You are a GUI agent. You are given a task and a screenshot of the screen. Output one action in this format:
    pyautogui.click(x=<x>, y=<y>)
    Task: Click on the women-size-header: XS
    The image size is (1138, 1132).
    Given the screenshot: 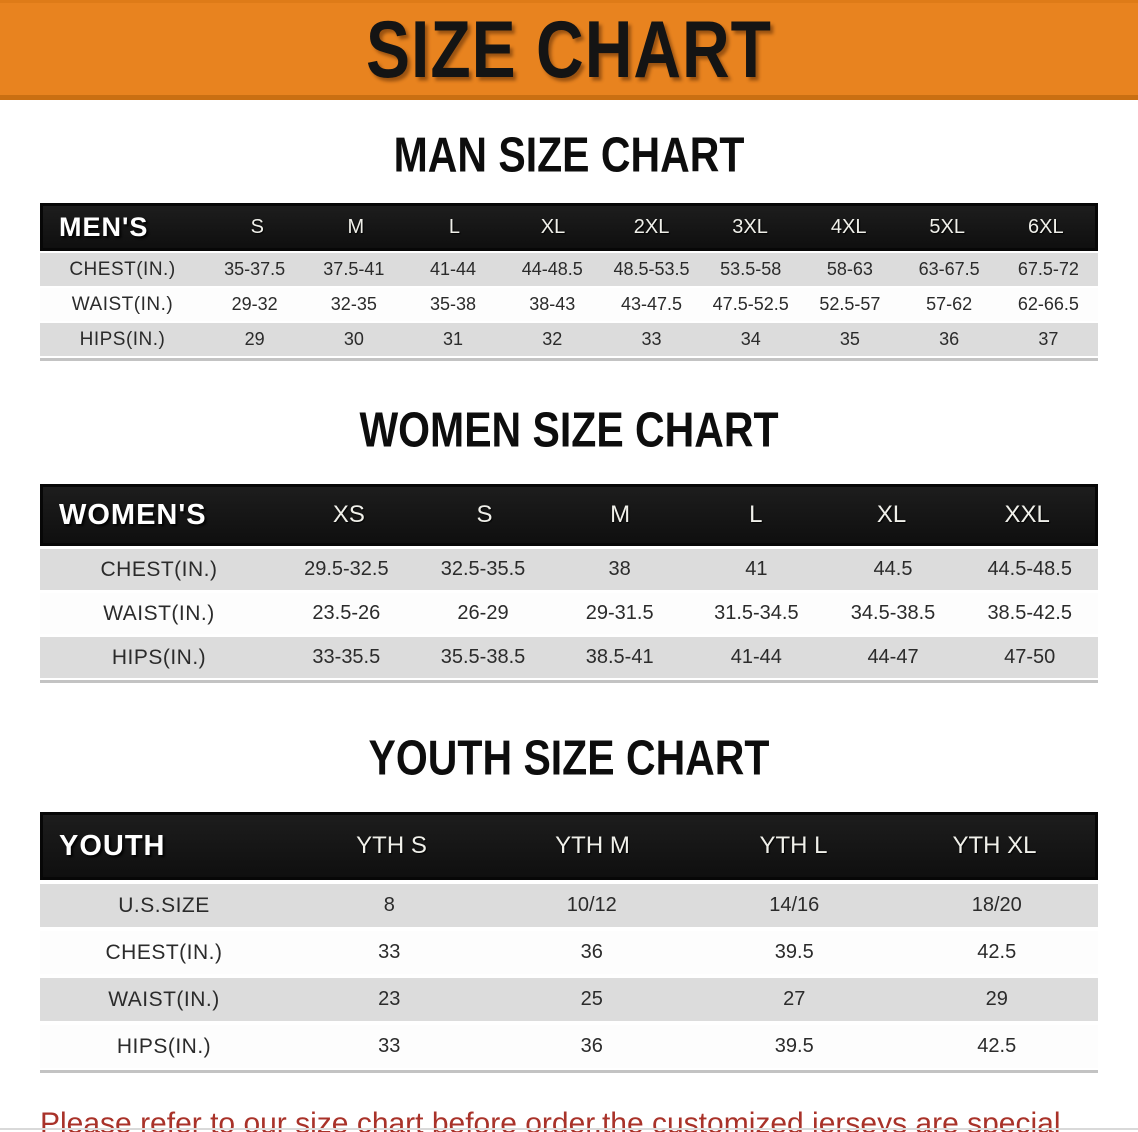 What is the action you would take?
    pyautogui.click(x=348, y=514)
    